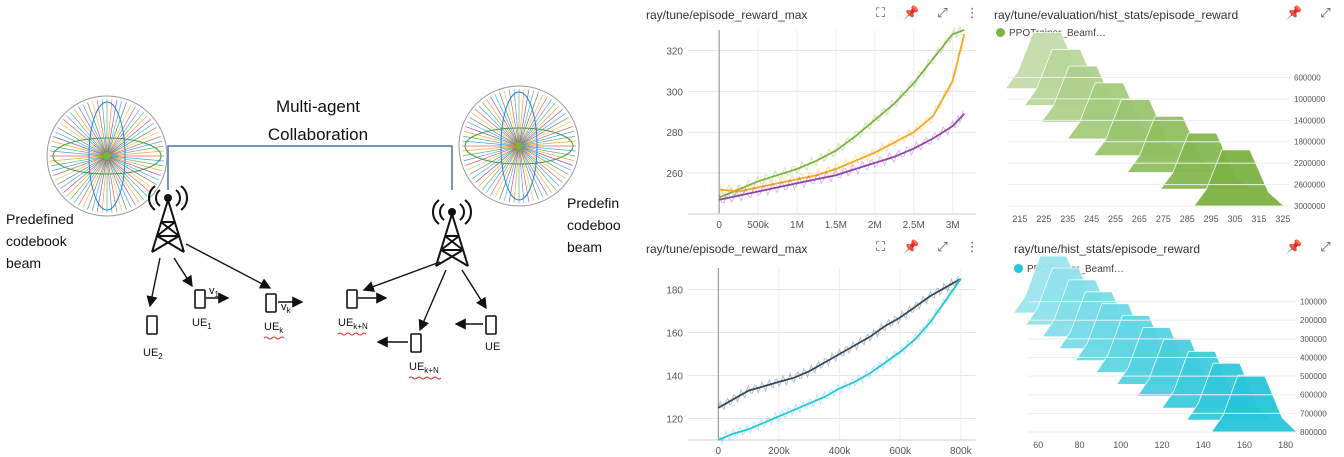 This screenshot has width=1344, height=457. What do you see at coordinates (1313, 376) in the screenshot?
I see `step-label: 500000` at bounding box center [1313, 376].